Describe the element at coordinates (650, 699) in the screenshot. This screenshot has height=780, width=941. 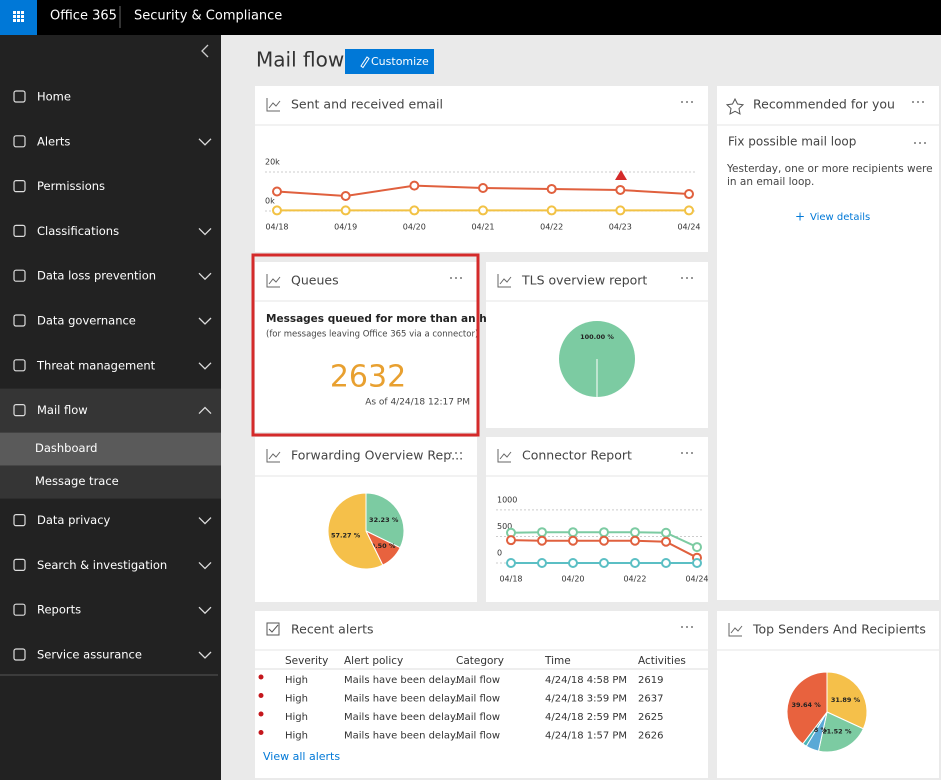
I see `table-cell: 2637` at that location.